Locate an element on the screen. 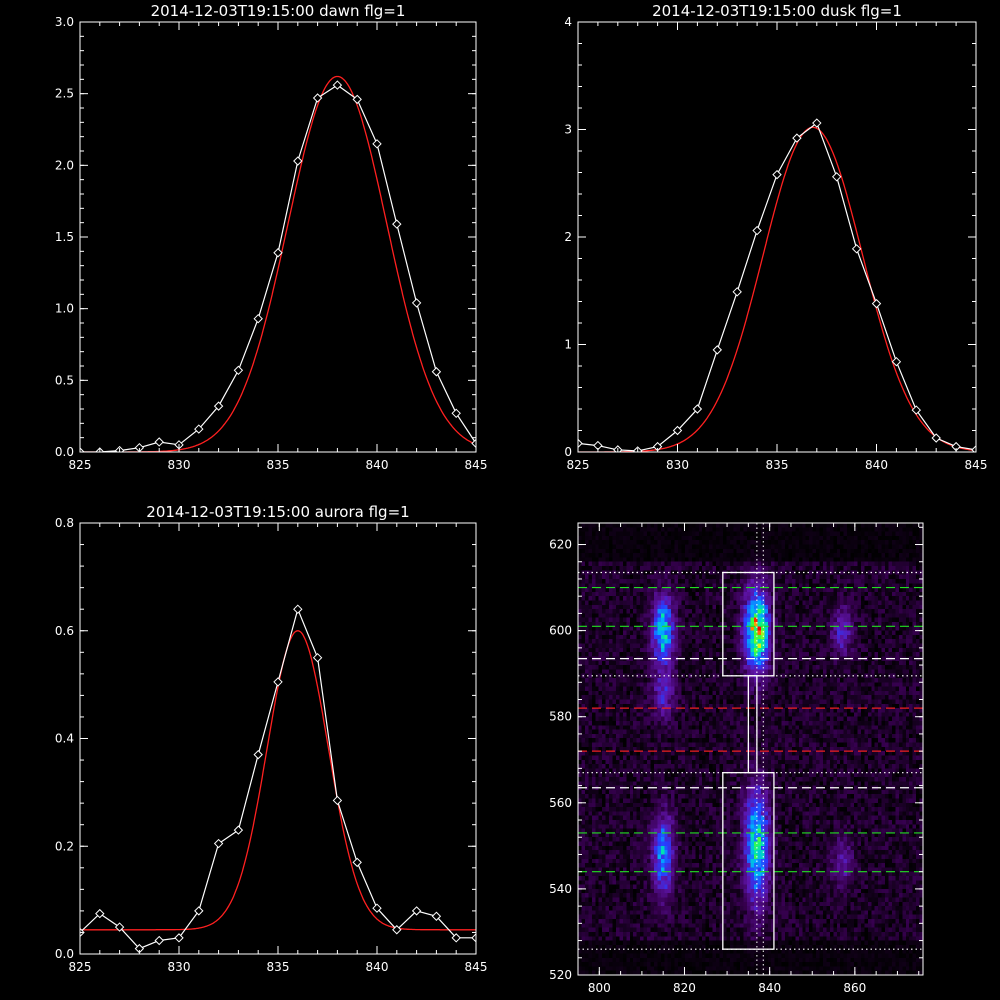 The height and width of the screenshot is (1000, 1000). y-tick-label: 600 is located at coordinates (560, 631).